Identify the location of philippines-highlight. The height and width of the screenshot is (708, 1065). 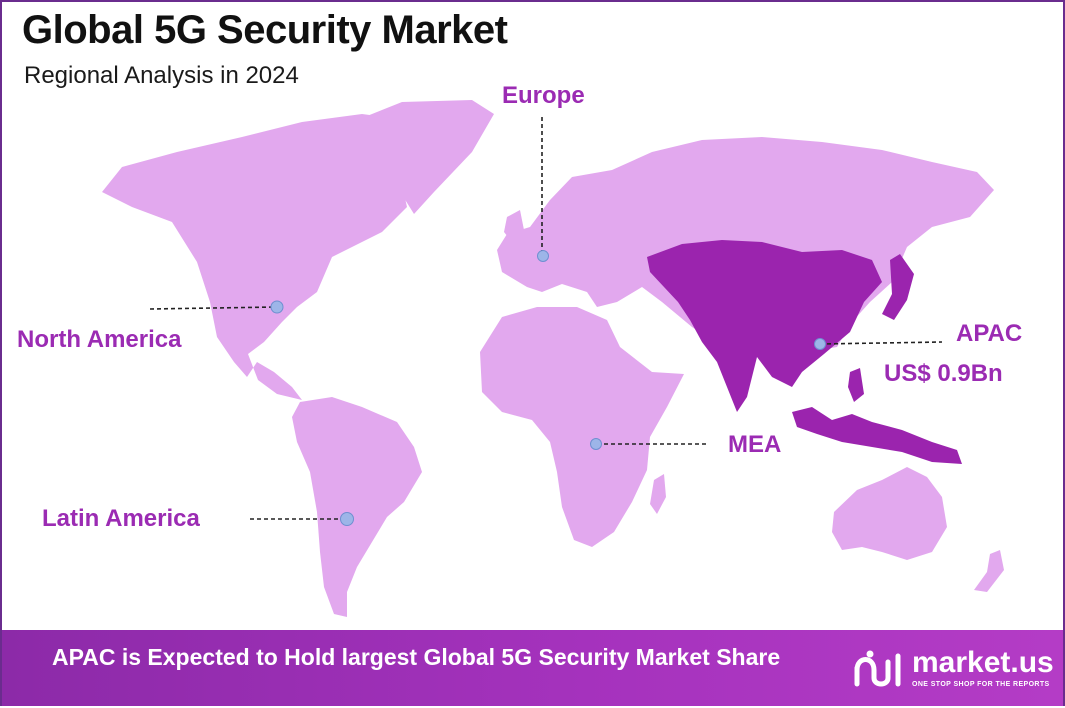
(856, 385).